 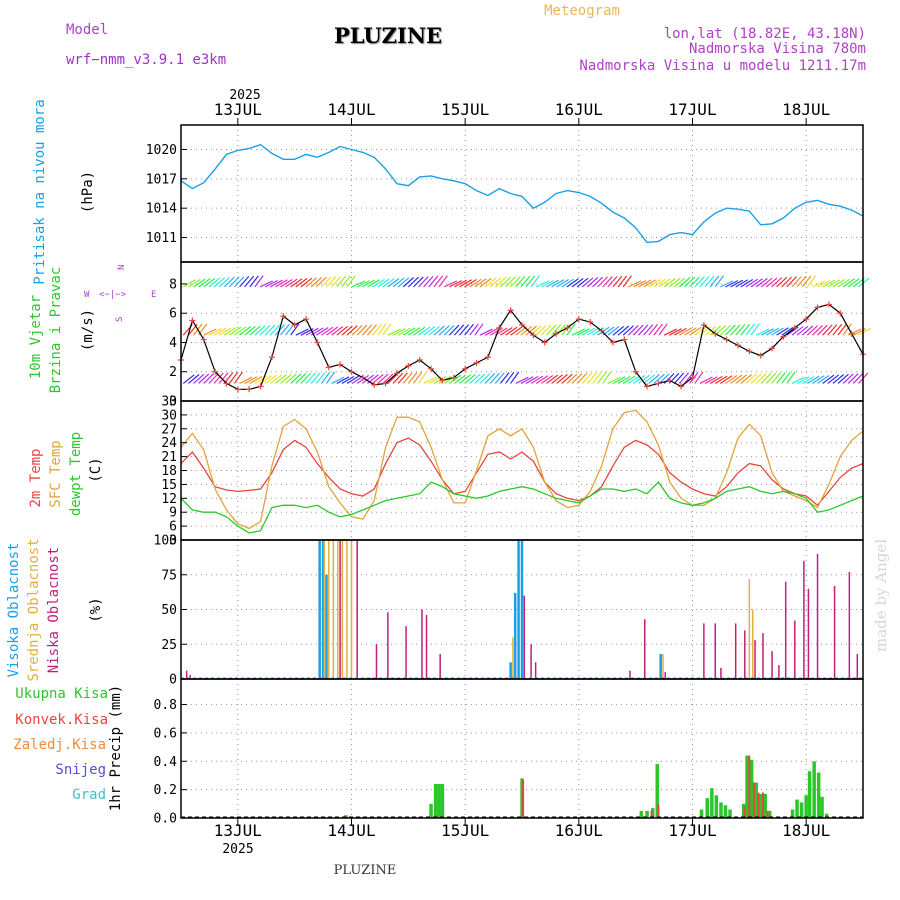 What do you see at coordinates (153, 295) in the screenshot?
I see `compass-east: E` at bounding box center [153, 295].